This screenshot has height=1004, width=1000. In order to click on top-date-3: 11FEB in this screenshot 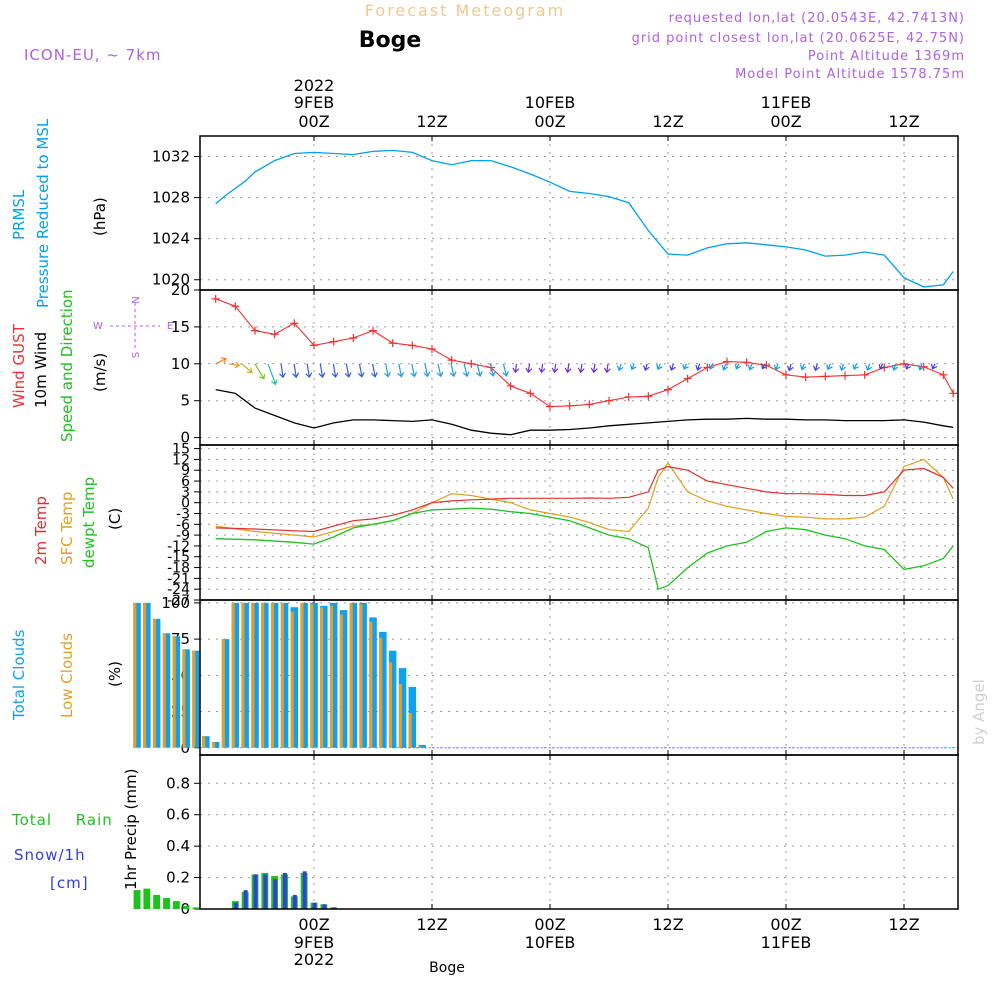, I will do `click(786, 102)`.